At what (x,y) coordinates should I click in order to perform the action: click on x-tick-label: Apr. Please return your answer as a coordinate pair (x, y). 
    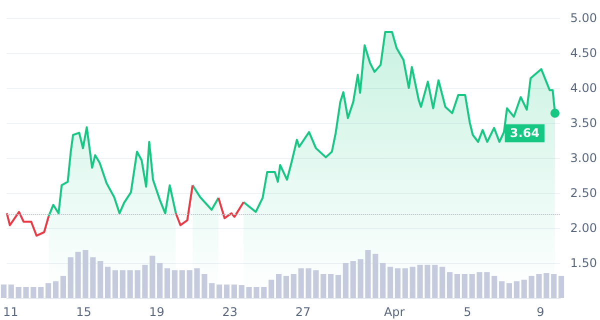
    Looking at the image, I should click on (394, 312).